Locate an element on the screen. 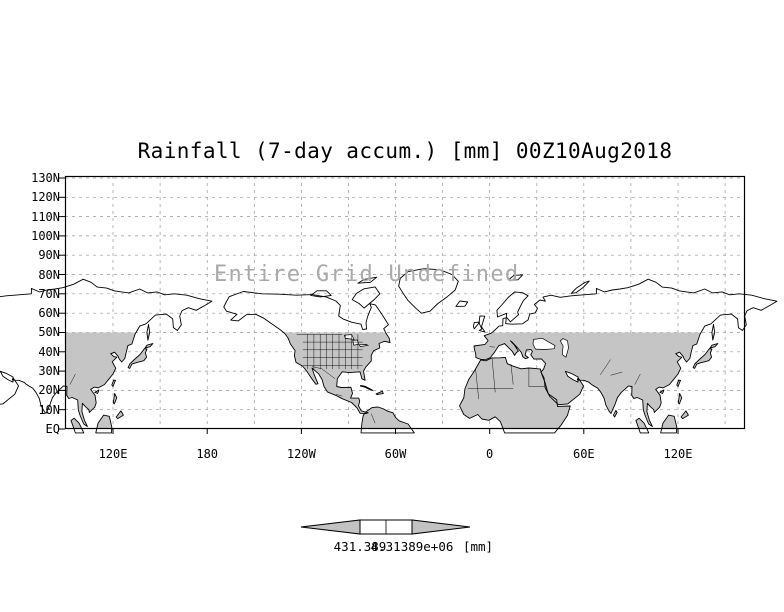  y-axis-tick-label: 30N is located at coordinates (49, 371).